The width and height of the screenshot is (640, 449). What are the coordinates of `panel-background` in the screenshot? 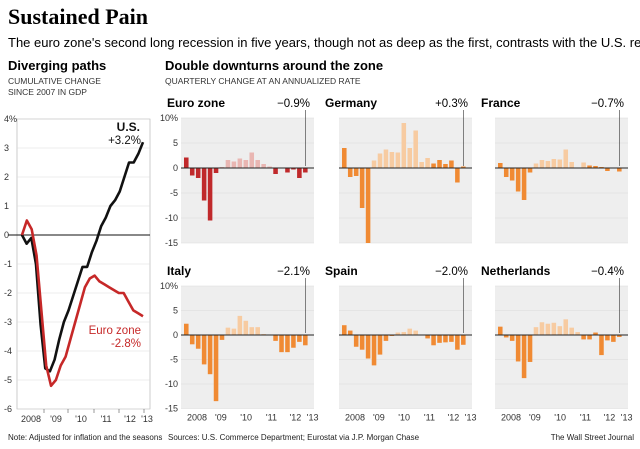 It's located at (405, 347).